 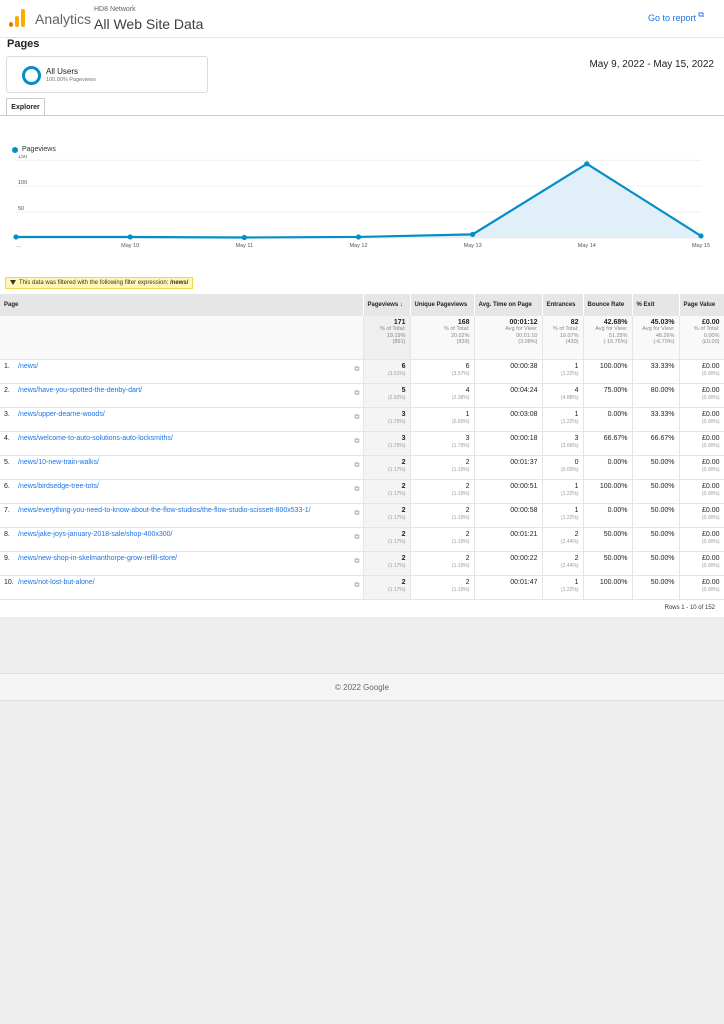 What do you see at coordinates (587, 246) in the screenshot?
I see `x-tick-label: May 14` at bounding box center [587, 246].